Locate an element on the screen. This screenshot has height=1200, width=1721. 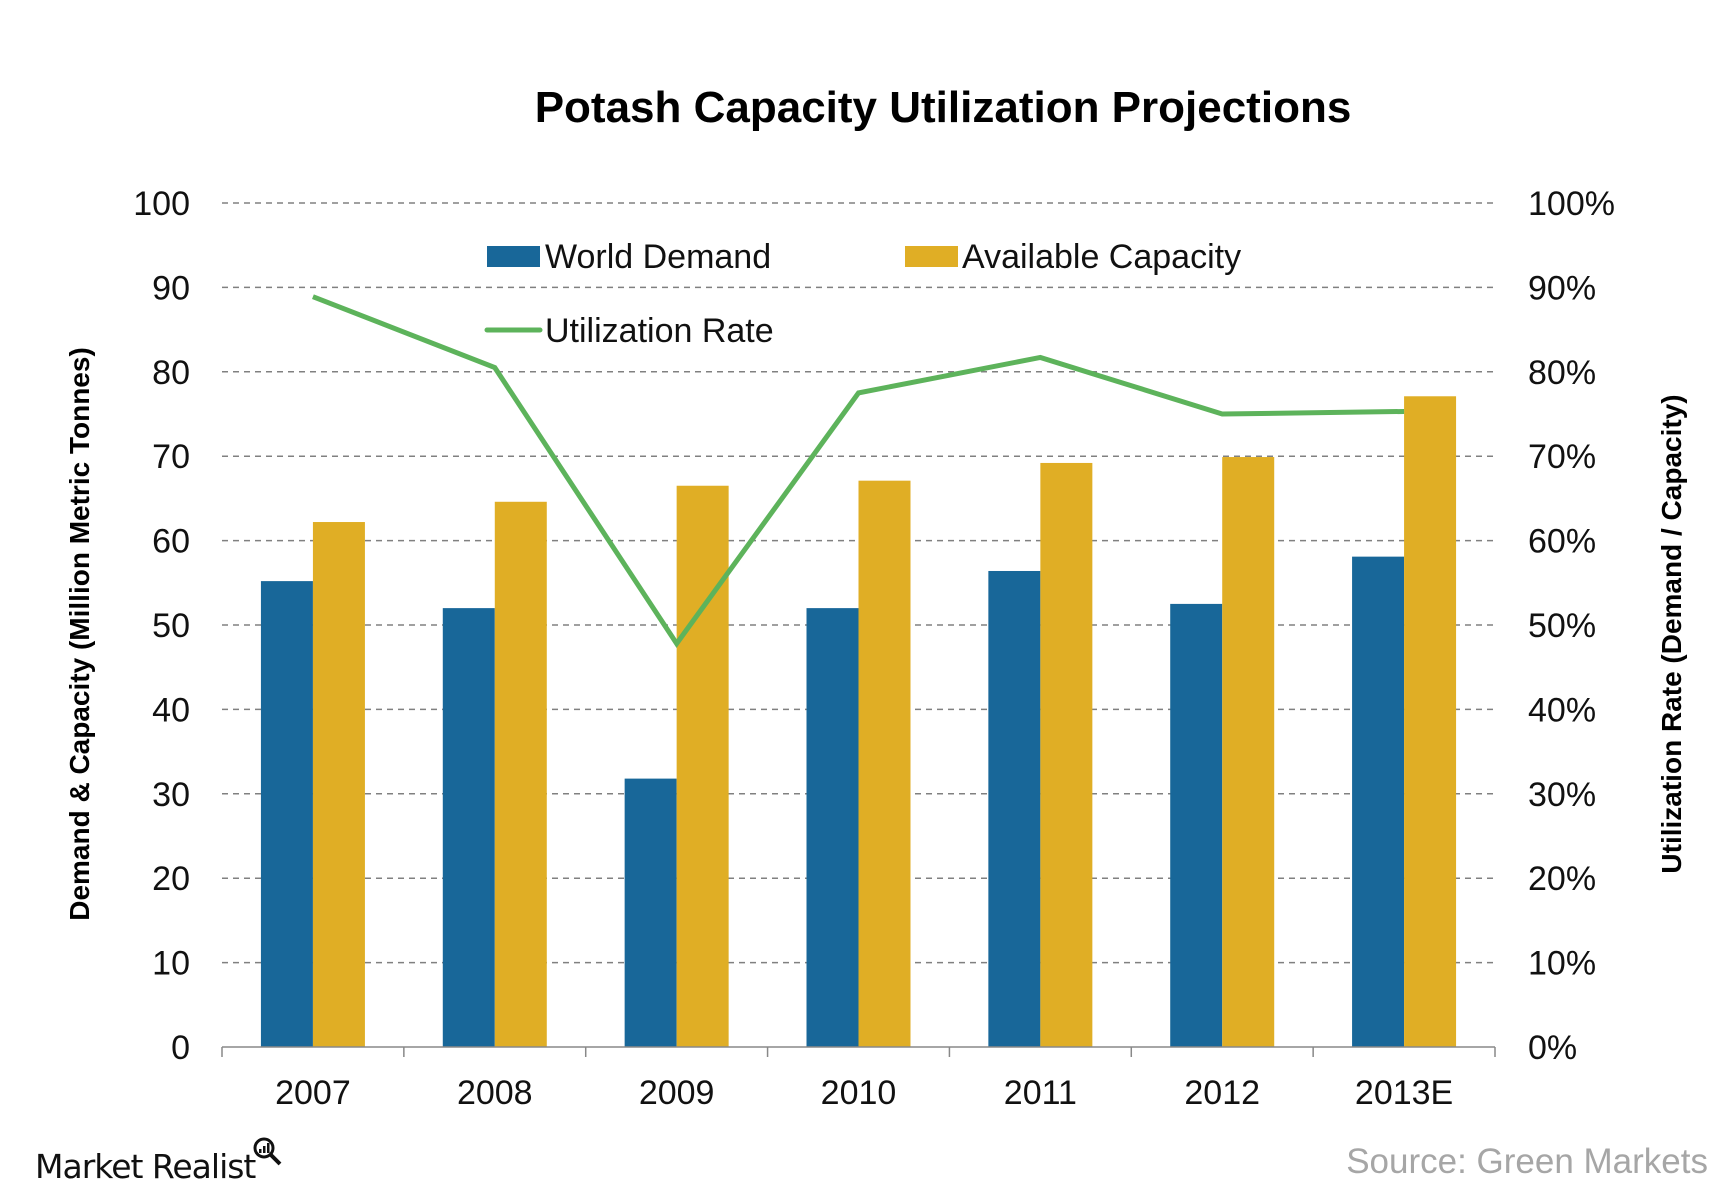
y-tick-label: 90 is located at coordinates (171, 288).